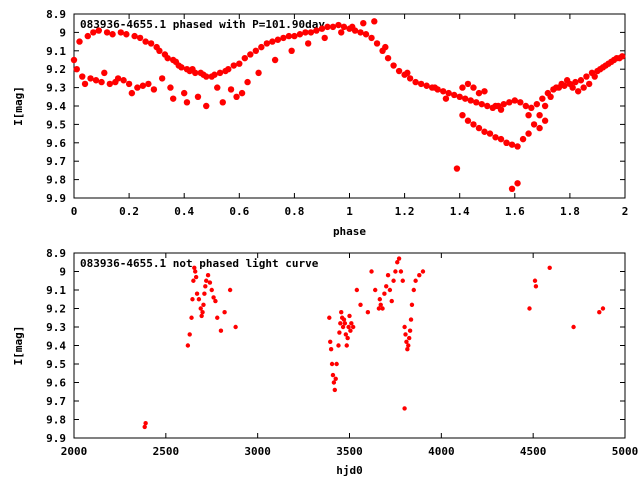 Image resolution: width=640 pixels, height=480 pixels. What do you see at coordinates (56, 180) in the screenshot?
I see `y-tick-label: 9.8` at bounding box center [56, 180].